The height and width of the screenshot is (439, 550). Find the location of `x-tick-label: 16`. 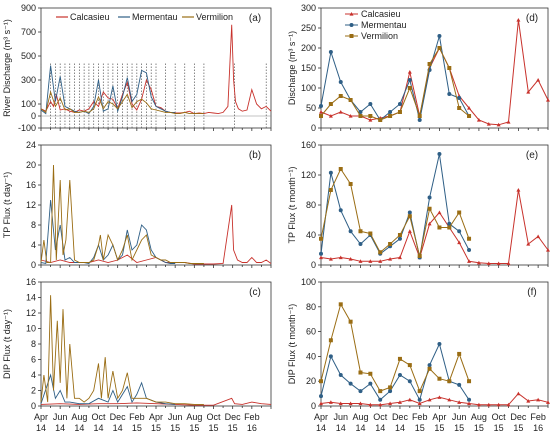

x-tick-label: 16 is located at coordinates (252, 428).